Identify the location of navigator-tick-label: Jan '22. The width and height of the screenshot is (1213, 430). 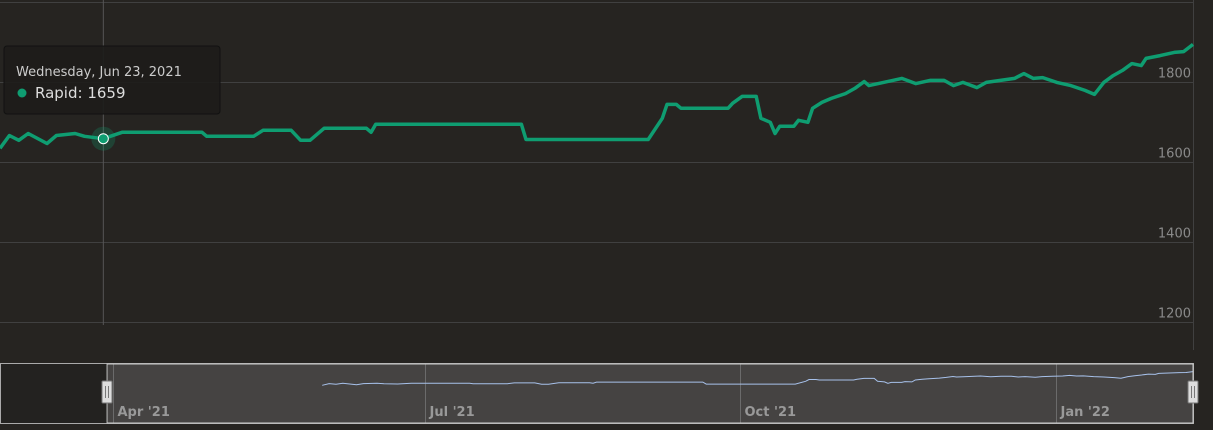
(1085, 412).